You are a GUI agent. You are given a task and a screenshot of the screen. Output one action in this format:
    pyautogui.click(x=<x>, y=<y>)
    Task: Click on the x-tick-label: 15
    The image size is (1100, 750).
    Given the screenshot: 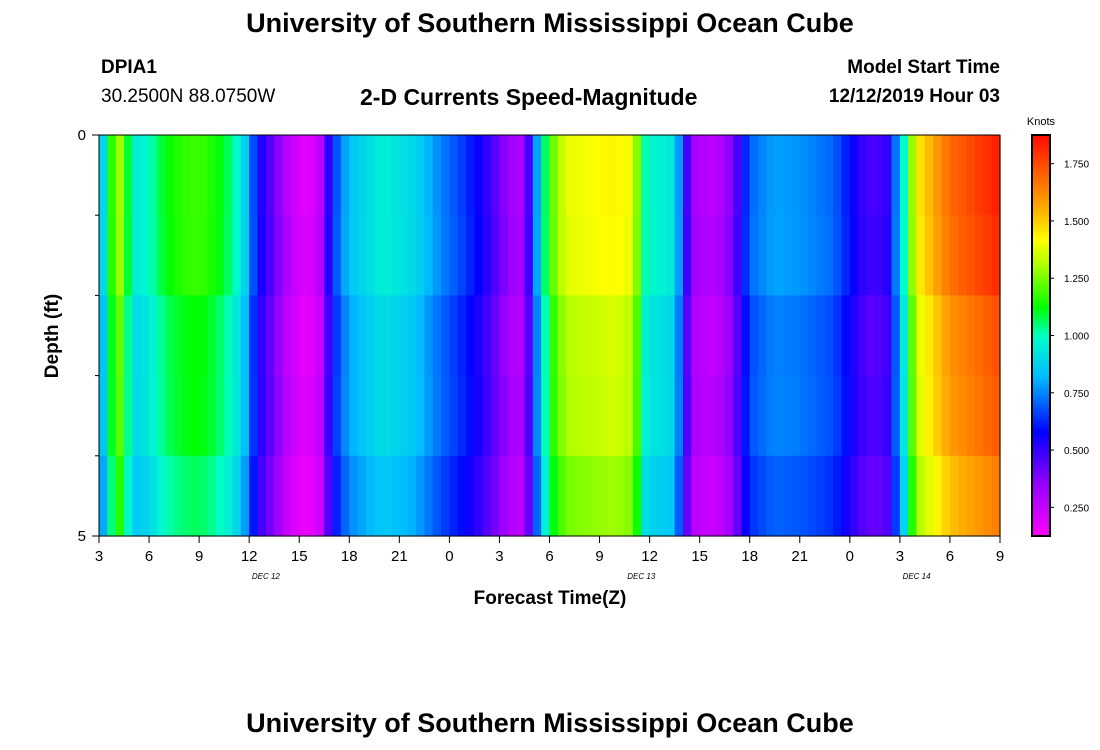 What is the action you would take?
    pyautogui.click(x=699, y=556)
    